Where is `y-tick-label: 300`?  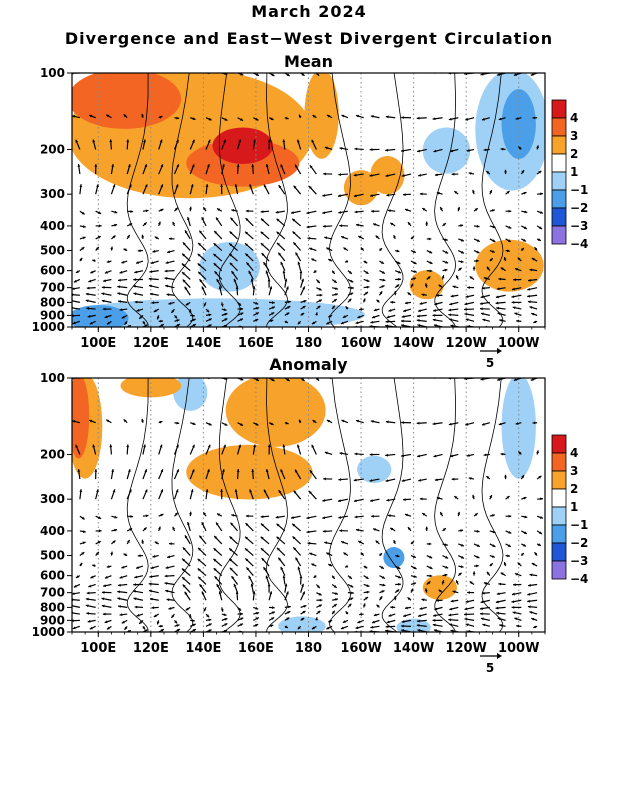
y-tick-label: 300 is located at coordinates (52, 194).